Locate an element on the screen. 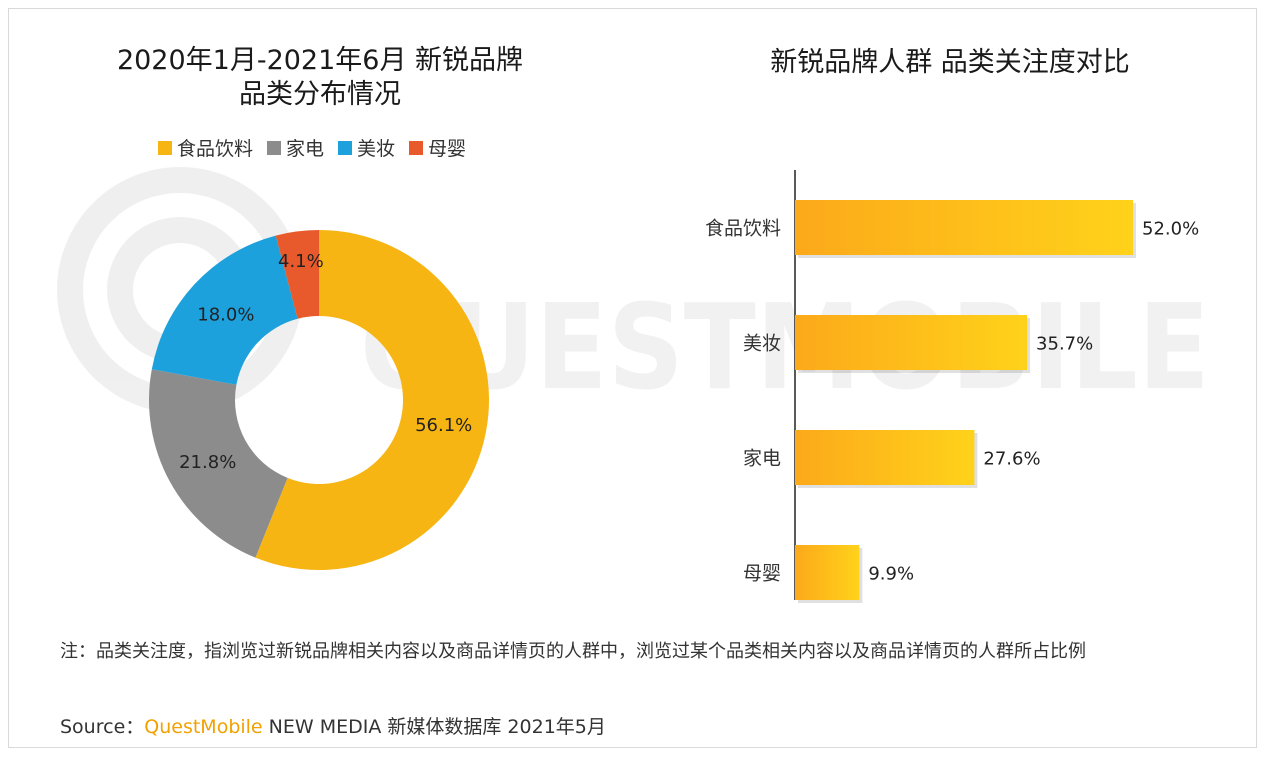 The width and height of the screenshot is (1267, 758). legend-item-baby: 母婴 is located at coordinates (437, 147).